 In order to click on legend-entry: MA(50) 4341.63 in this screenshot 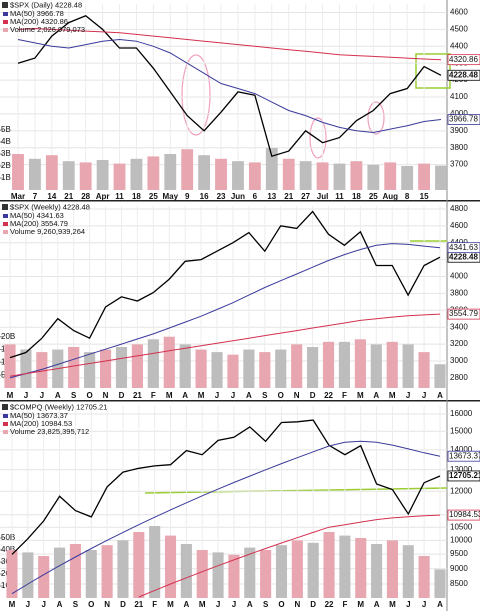, I will do `click(37, 215)`.